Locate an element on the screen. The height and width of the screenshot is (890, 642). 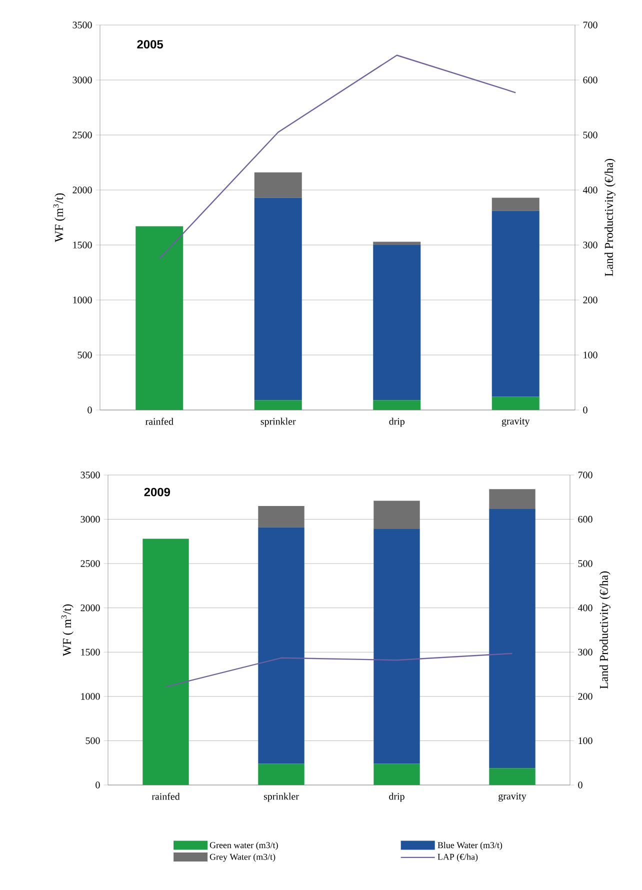
text: 2005 is located at coordinates (150, 44).